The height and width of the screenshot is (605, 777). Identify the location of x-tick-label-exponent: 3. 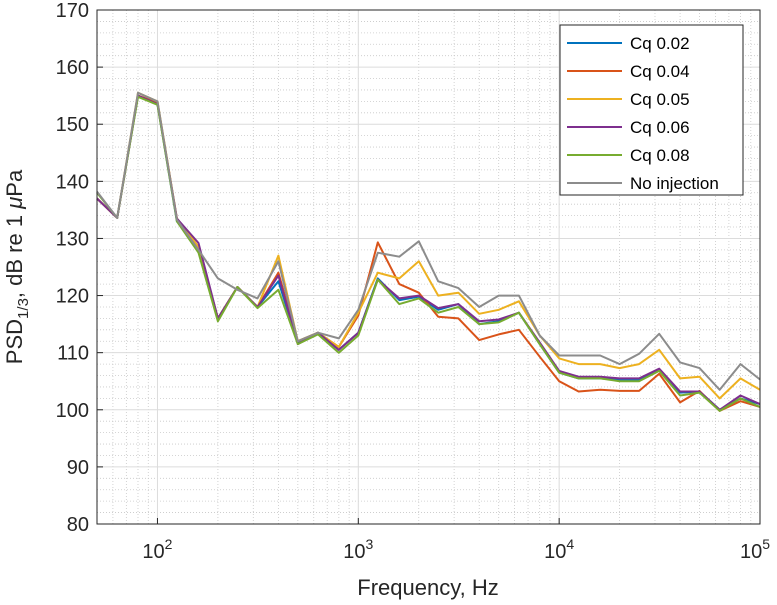
(370, 544).